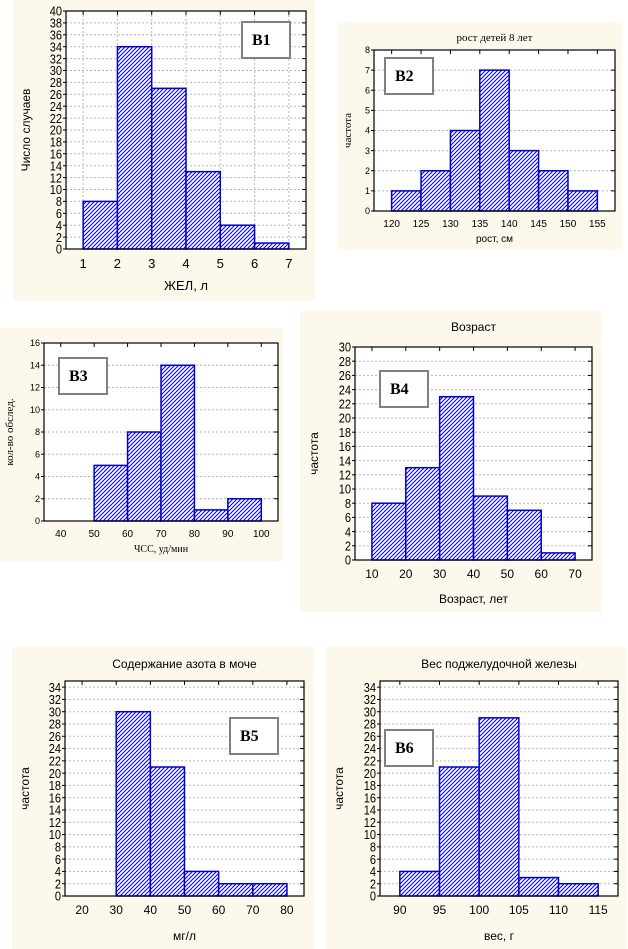 The height and width of the screenshot is (949, 628). Describe the element at coordinates (161, 549) in the screenshot. I see `x-axis-label: ЧСС, уд/мин` at that location.